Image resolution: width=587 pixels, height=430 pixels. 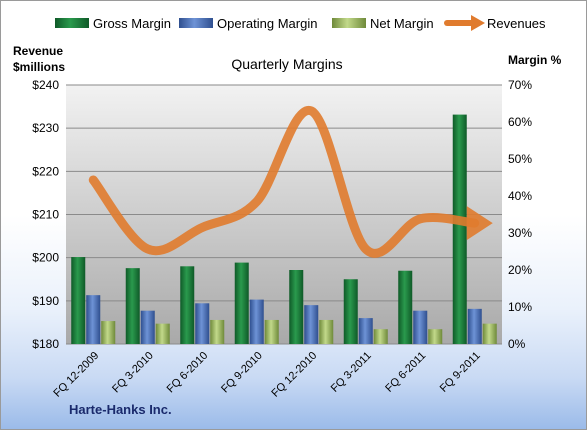 What do you see at coordinates (520, 122) in the screenshot?
I see `right-tick-label: 60%` at bounding box center [520, 122].